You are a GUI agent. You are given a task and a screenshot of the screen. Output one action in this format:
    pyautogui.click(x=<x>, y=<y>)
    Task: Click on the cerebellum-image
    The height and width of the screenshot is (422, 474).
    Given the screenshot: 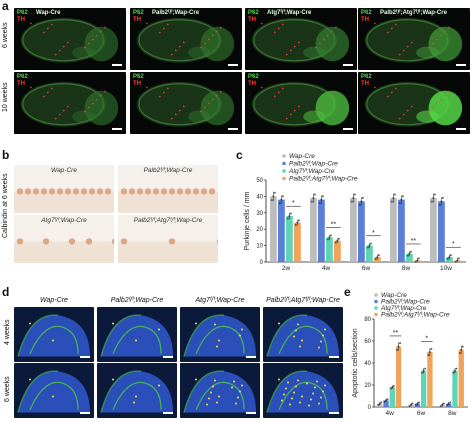 What is the action you would take?
    pyautogui.click(x=303, y=390)
    